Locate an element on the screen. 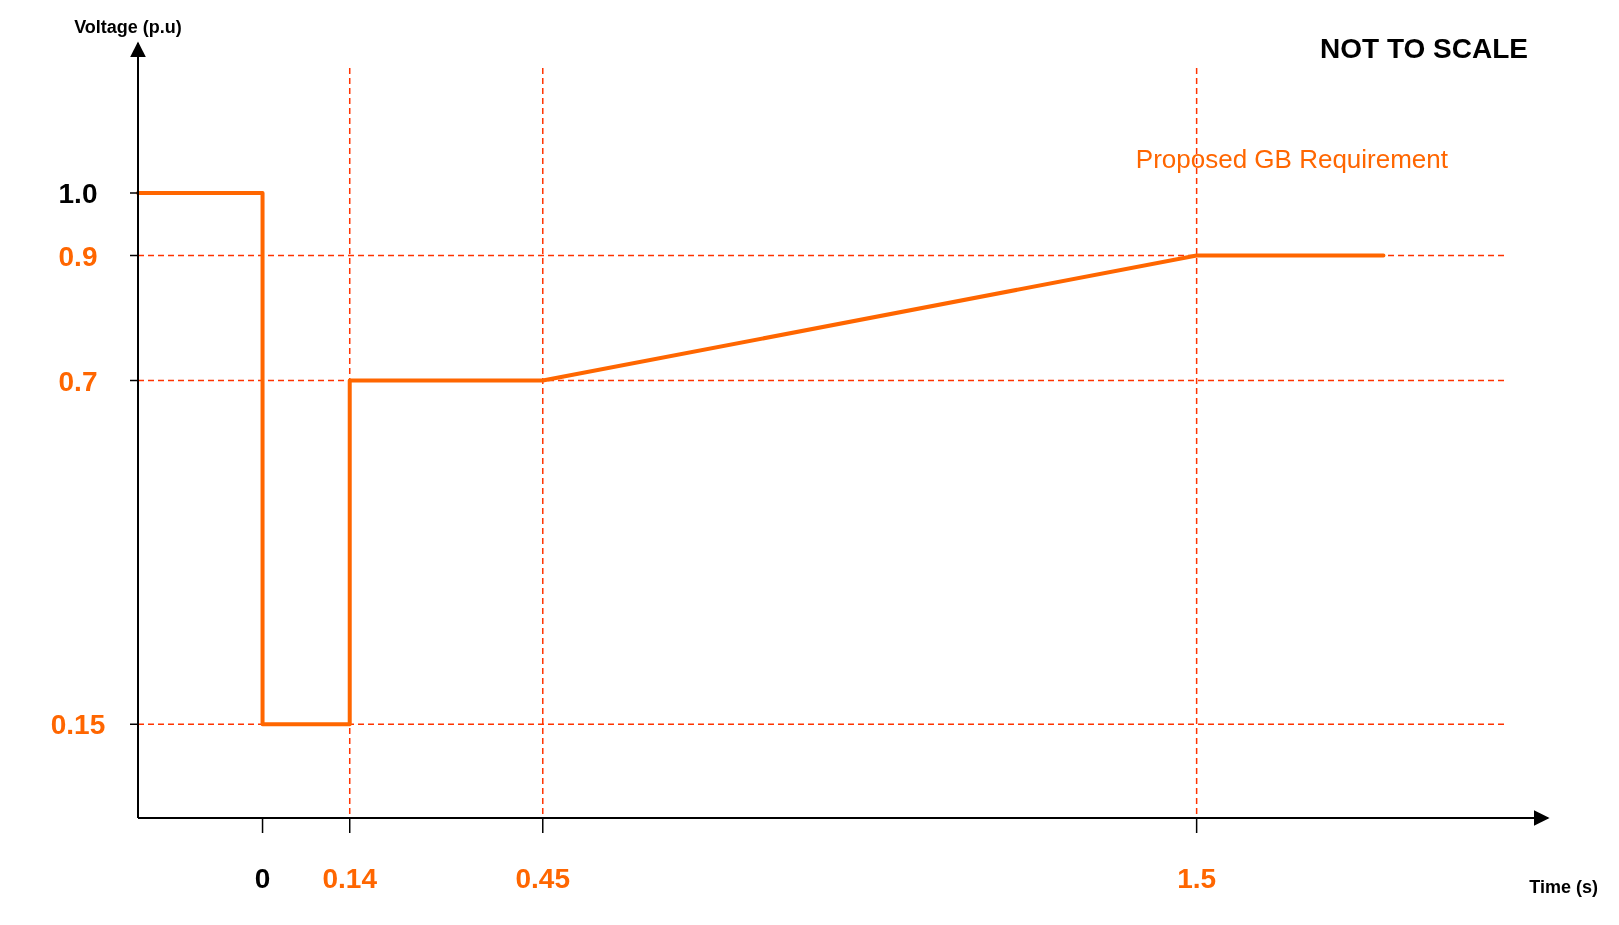 This screenshot has width=1619, height=925. y-tick-label: 0.9 is located at coordinates (78, 256).